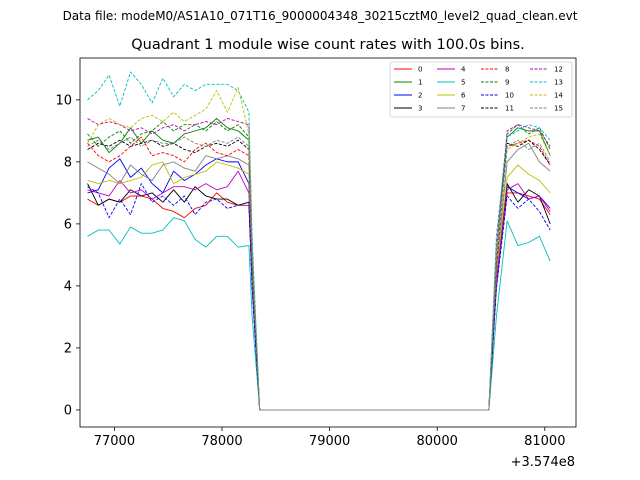 Image resolution: width=640 pixels, height=480 pixels. What do you see at coordinates (544, 441) in the screenshot?
I see `x-tick-label: 81000` at bounding box center [544, 441].